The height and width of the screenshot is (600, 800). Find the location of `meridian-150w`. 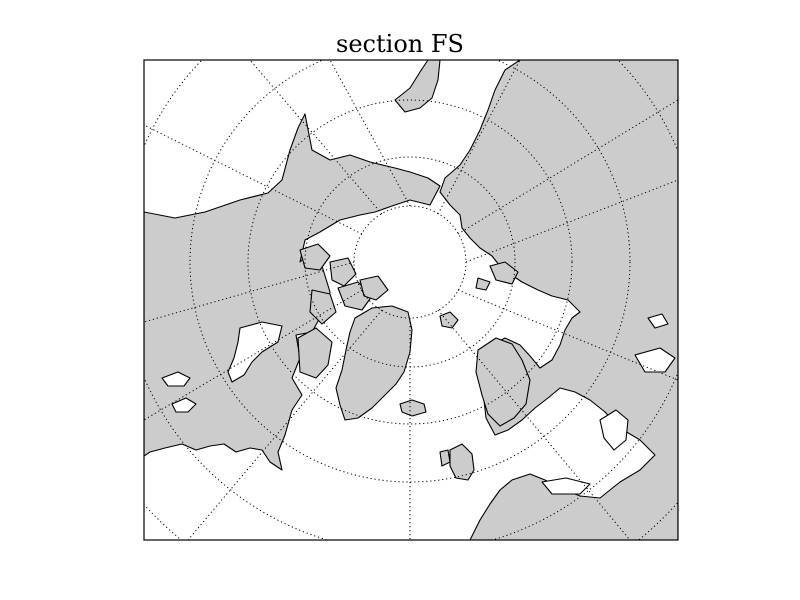

meridian-150w is located at coordinates (316, 137).